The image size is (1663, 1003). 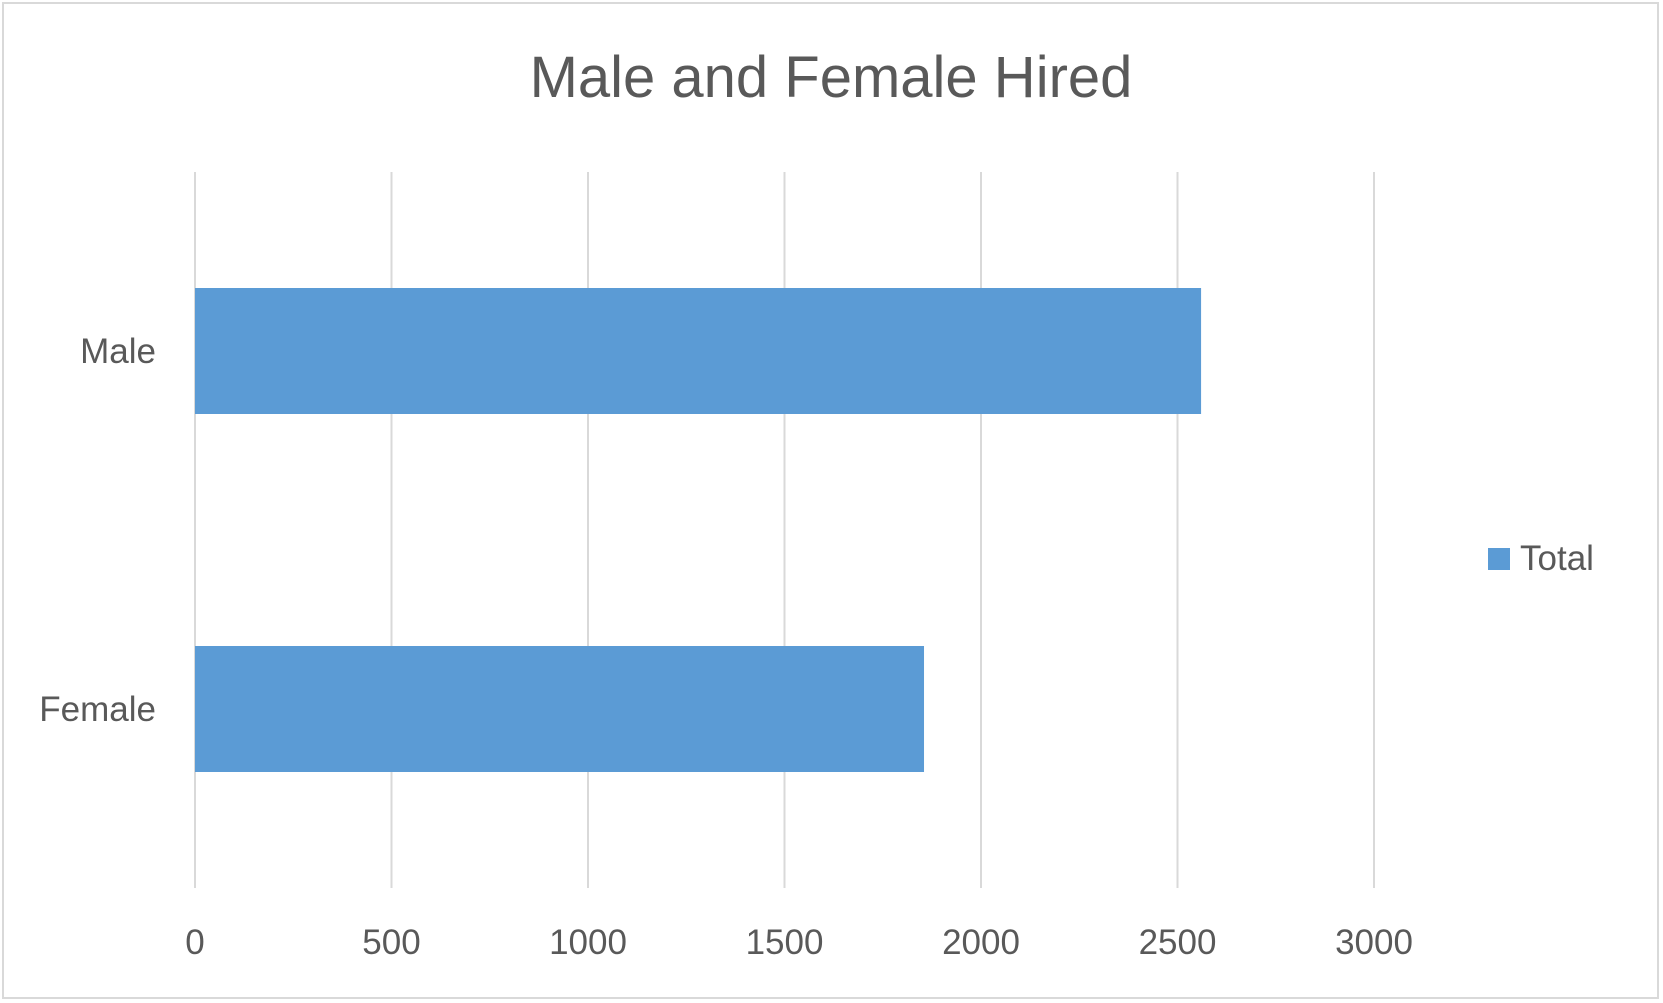 I want to click on x-tick-label: 2500, so click(x=1178, y=942).